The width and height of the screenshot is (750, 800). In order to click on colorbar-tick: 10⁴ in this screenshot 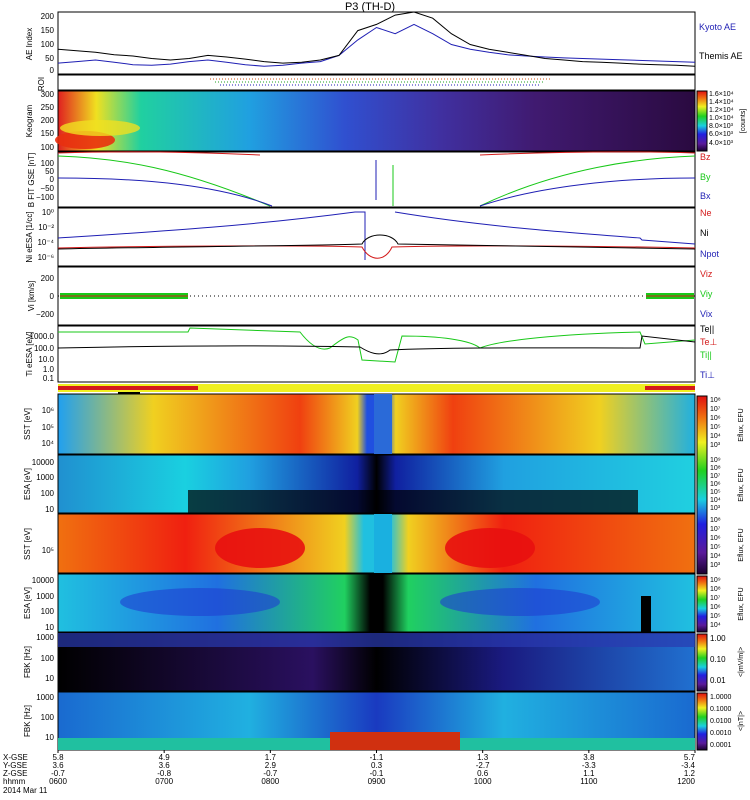, I will do `click(715, 625)`.